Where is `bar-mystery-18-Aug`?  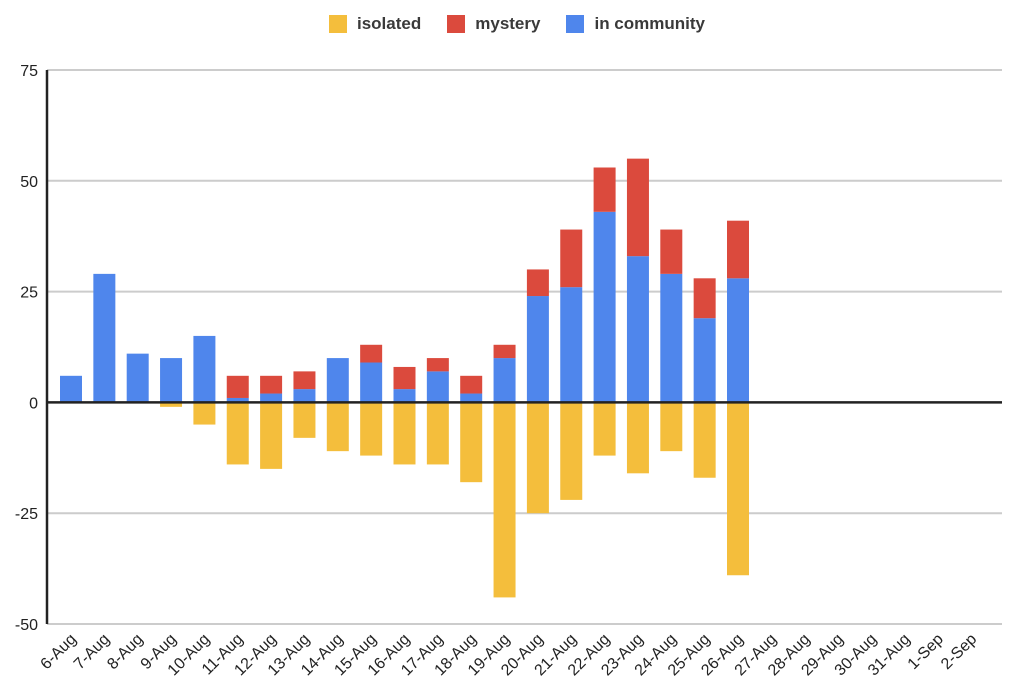 bar-mystery-18-Aug is located at coordinates (471, 384).